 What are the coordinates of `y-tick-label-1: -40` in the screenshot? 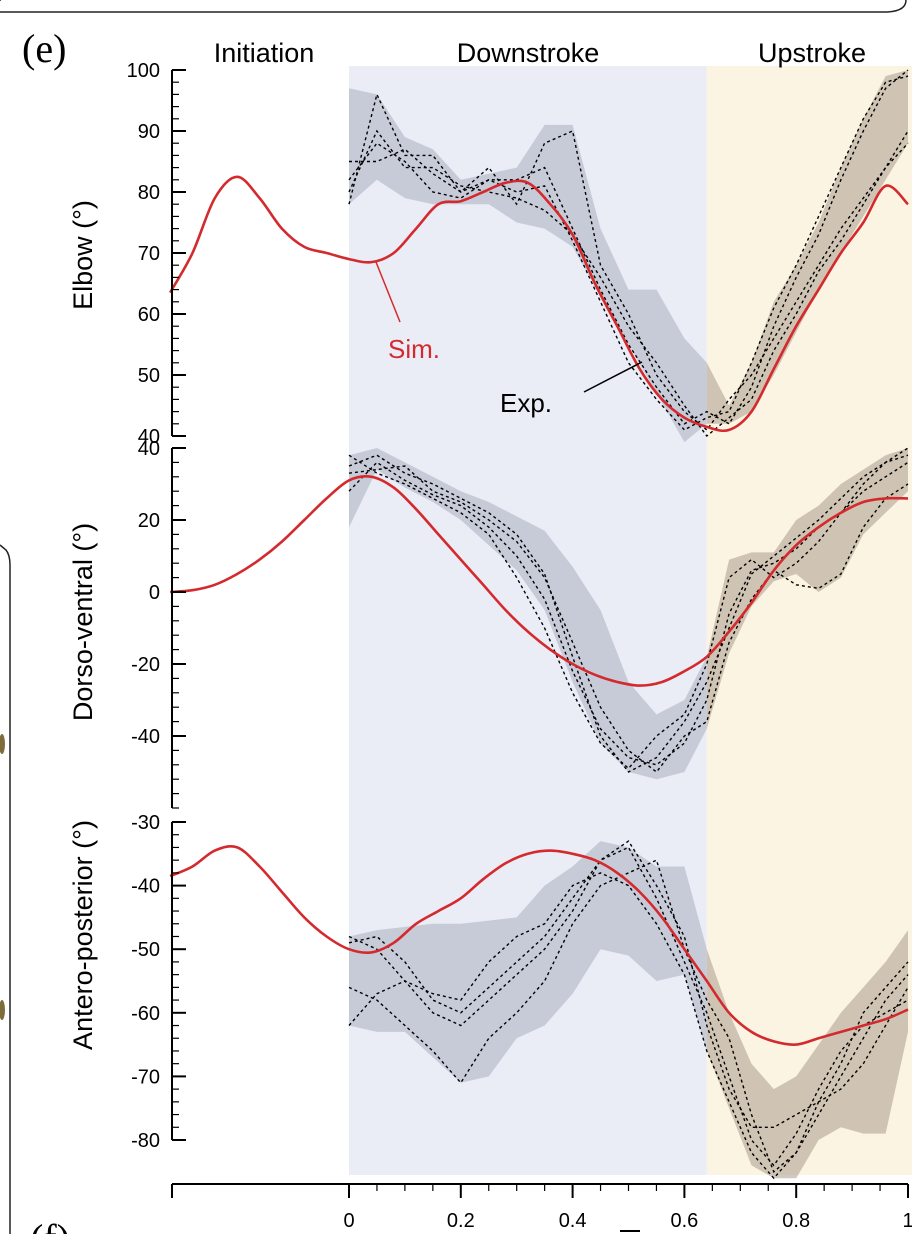 It's located at (145, 737).